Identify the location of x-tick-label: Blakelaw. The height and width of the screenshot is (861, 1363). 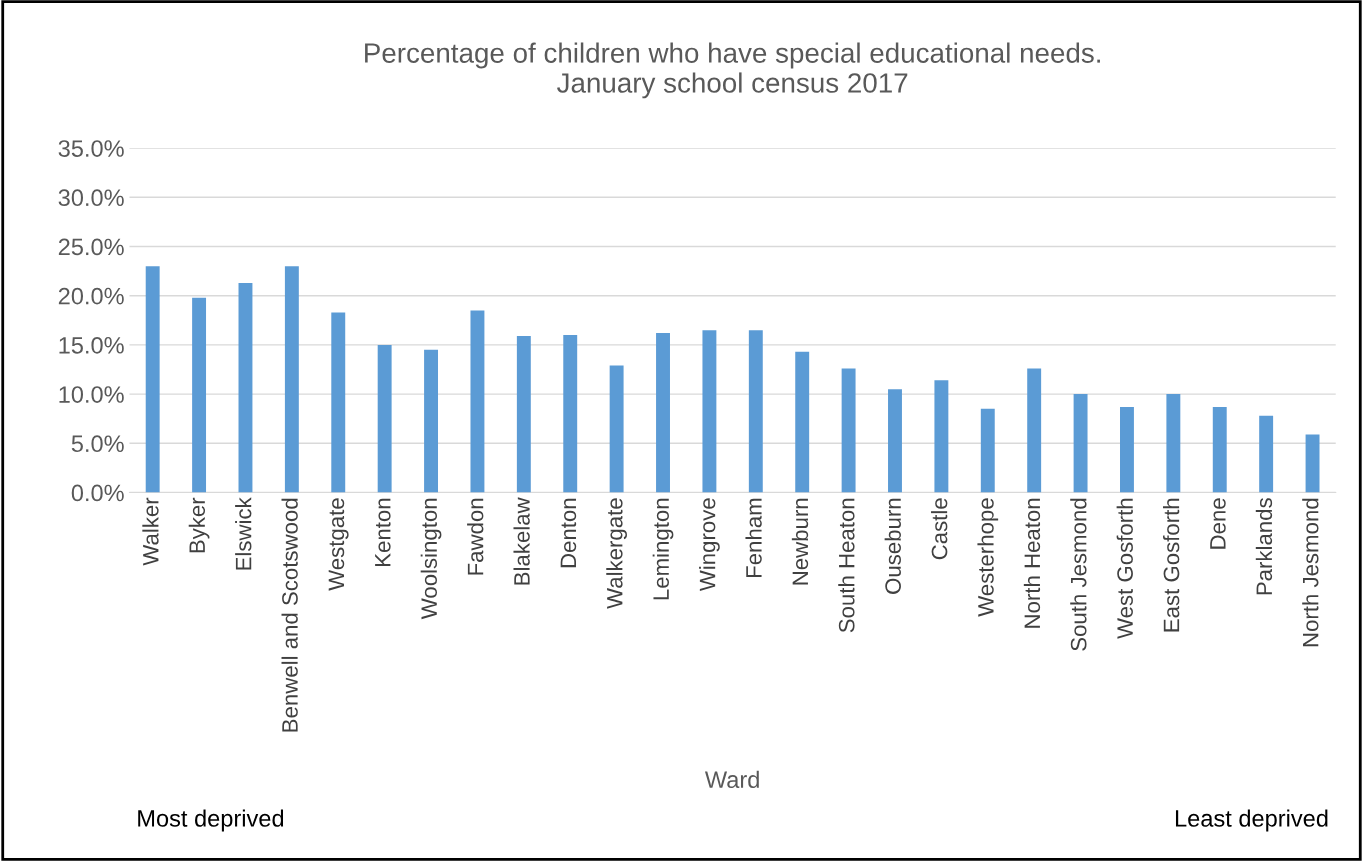
(521, 541).